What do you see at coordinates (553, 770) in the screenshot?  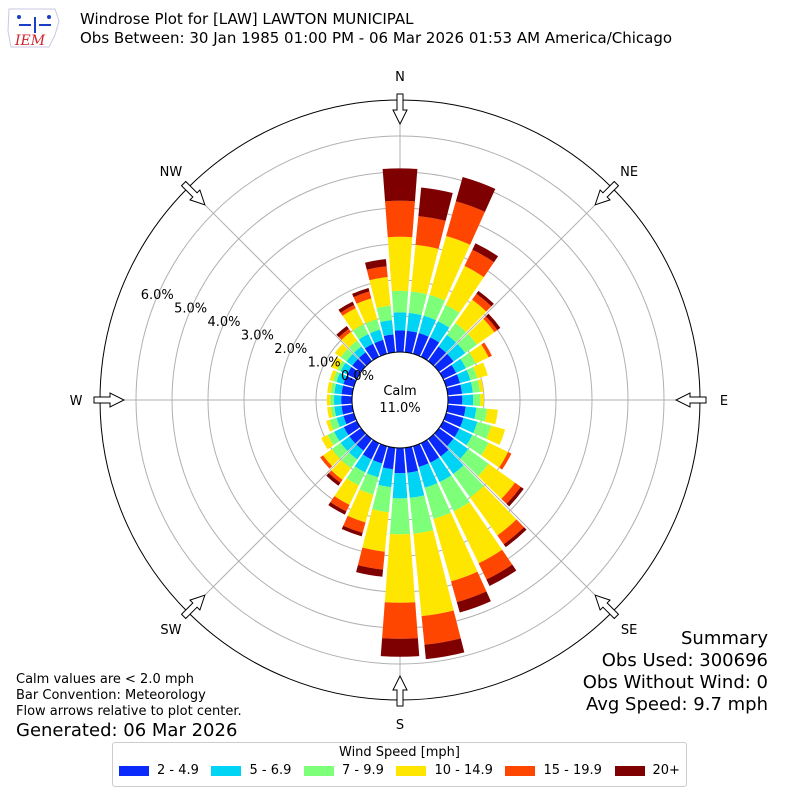 I see `legend-item: 15 - 19.9` at bounding box center [553, 770].